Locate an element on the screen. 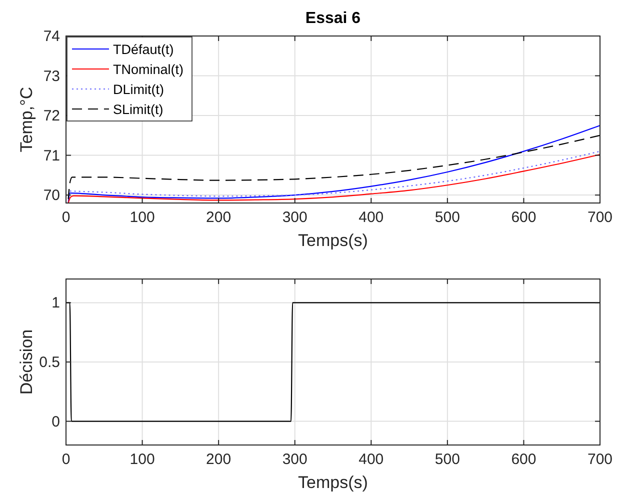 The height and width of the screenshot is (498, 621). legend-label: TDéfaut(t) is located at coordinates (143, 49).